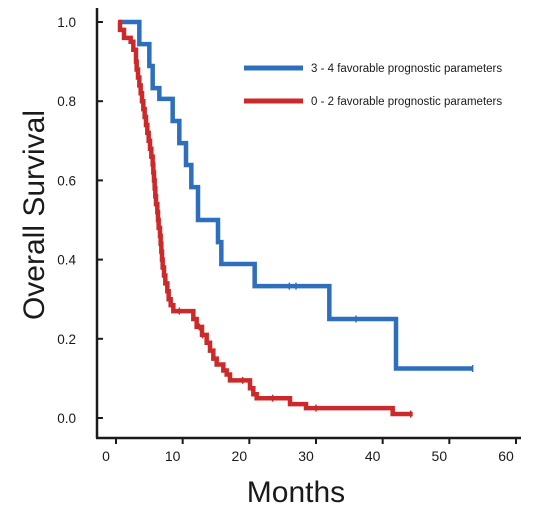 This screenshot has width=537, height=513. Describe the element at coordinates (306, 456) in the screenshot. I see `x-tick-label: 30` at that location.